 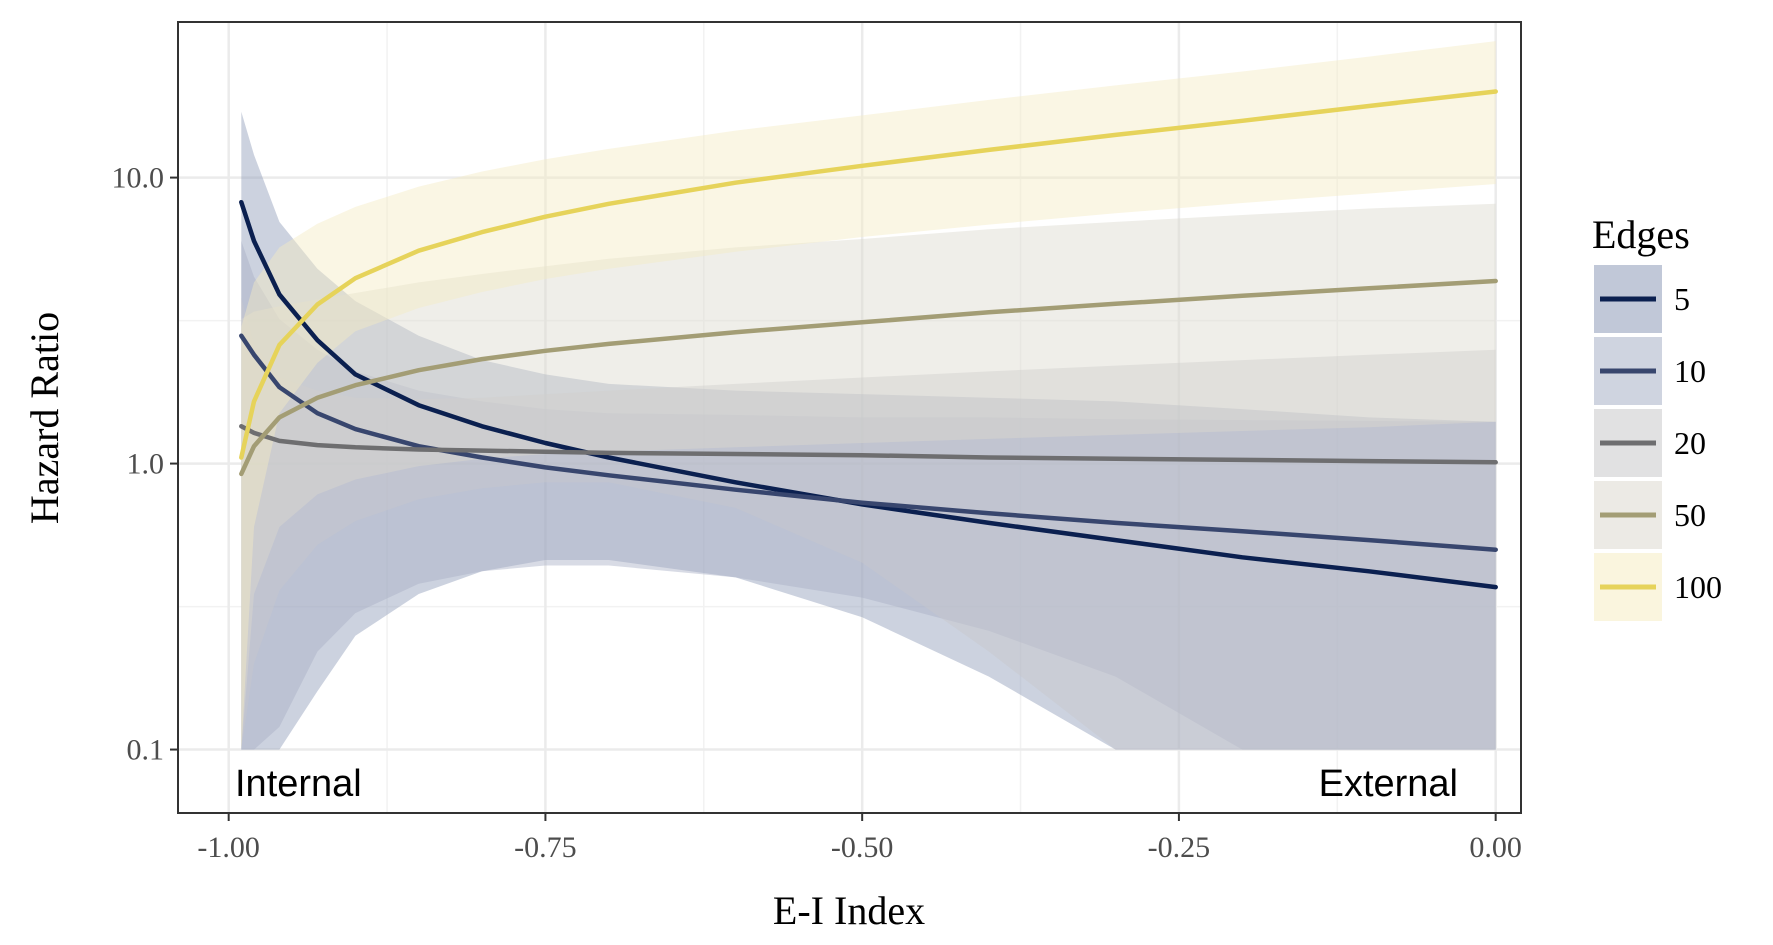 What do you see at coordinates (1698, 587) in the screenshot?
I see `legend-label: 100` at bounding box center [1698, 587].